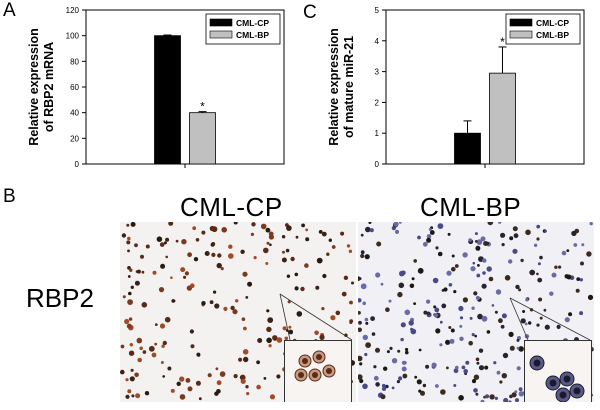  I want to click on c-ytick-label: 1, so click(377, 133).